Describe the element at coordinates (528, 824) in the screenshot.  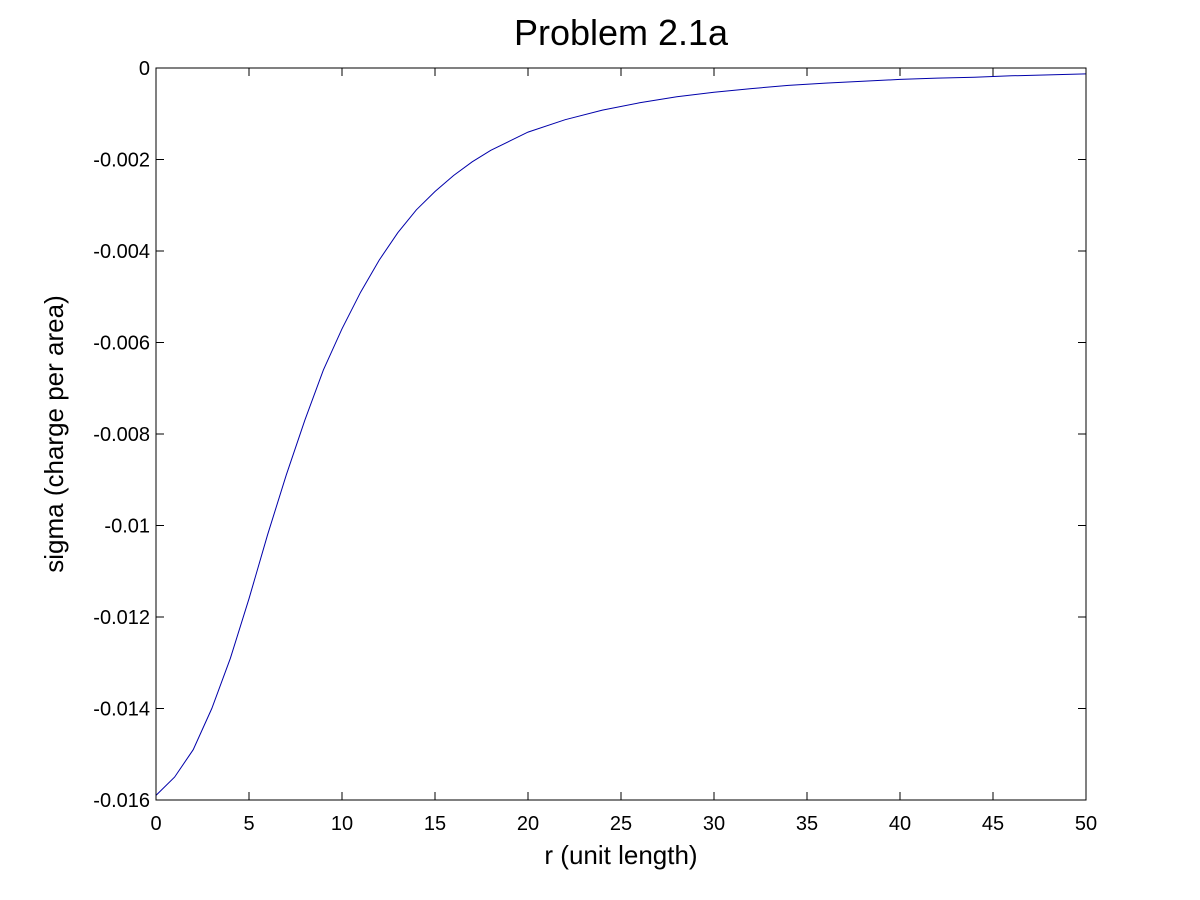
I see `x-tick-label: 20` at that location.